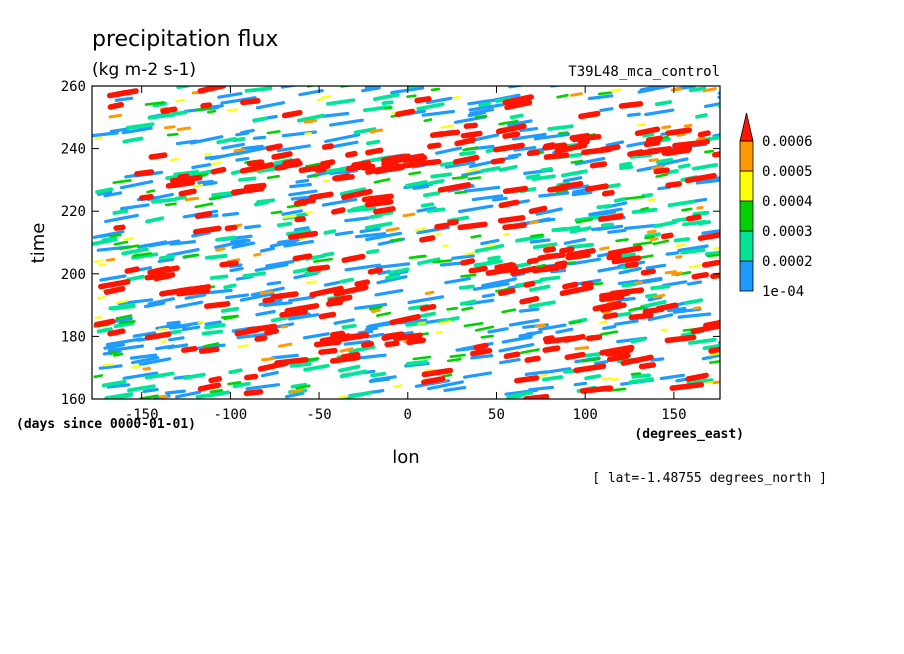 The width and height of the screenshot is (904, 654). I want to click on y-tick-label: 200, so click(73, 275).